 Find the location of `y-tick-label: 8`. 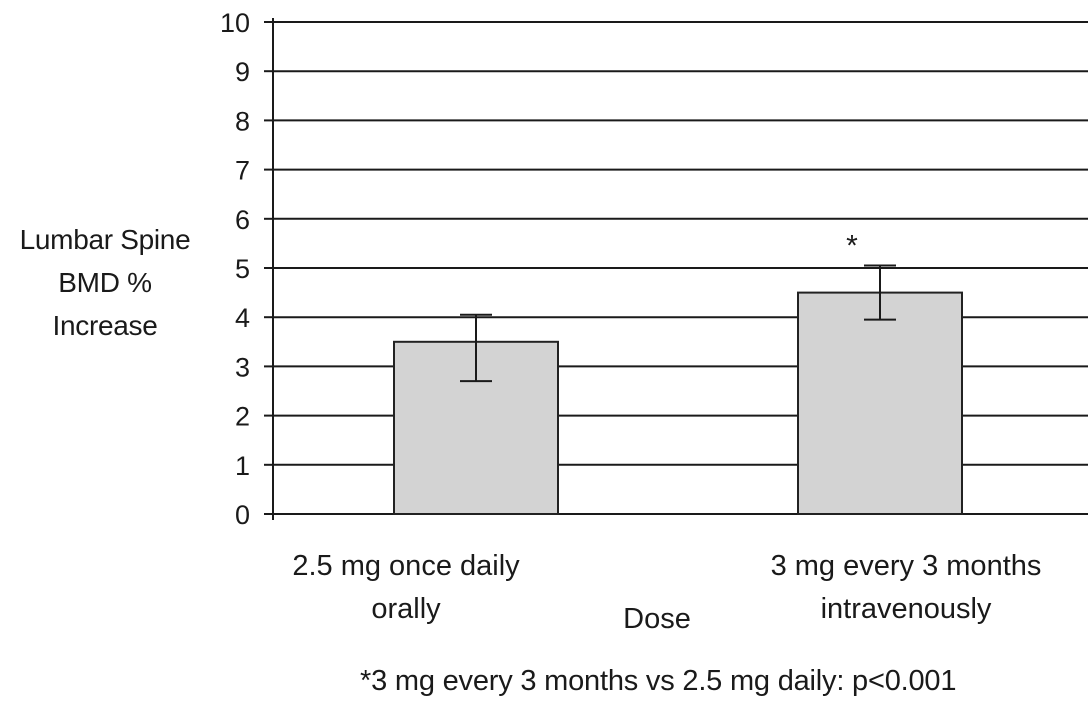

y-tick-label: 8 is located at coordinates (242, 121).